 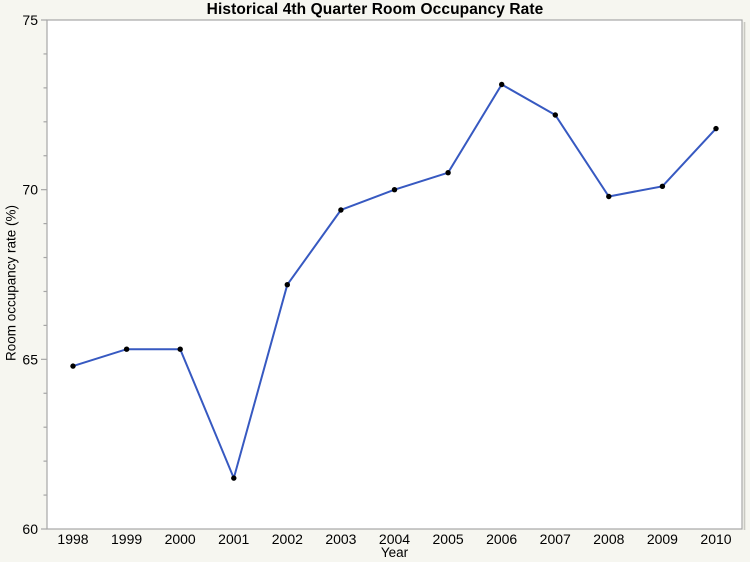 I want to click on y-tick-label: 60, so click(x=30, y=529).